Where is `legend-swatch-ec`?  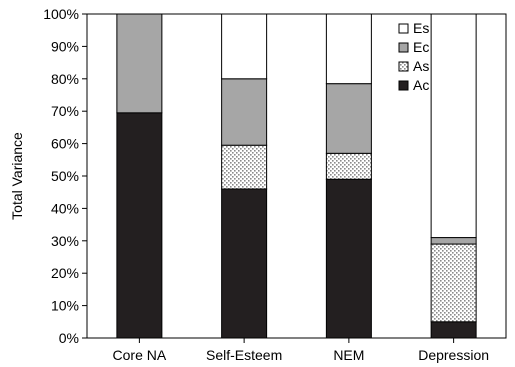 legend-swatch-ec is located at coordinates (403, 47).